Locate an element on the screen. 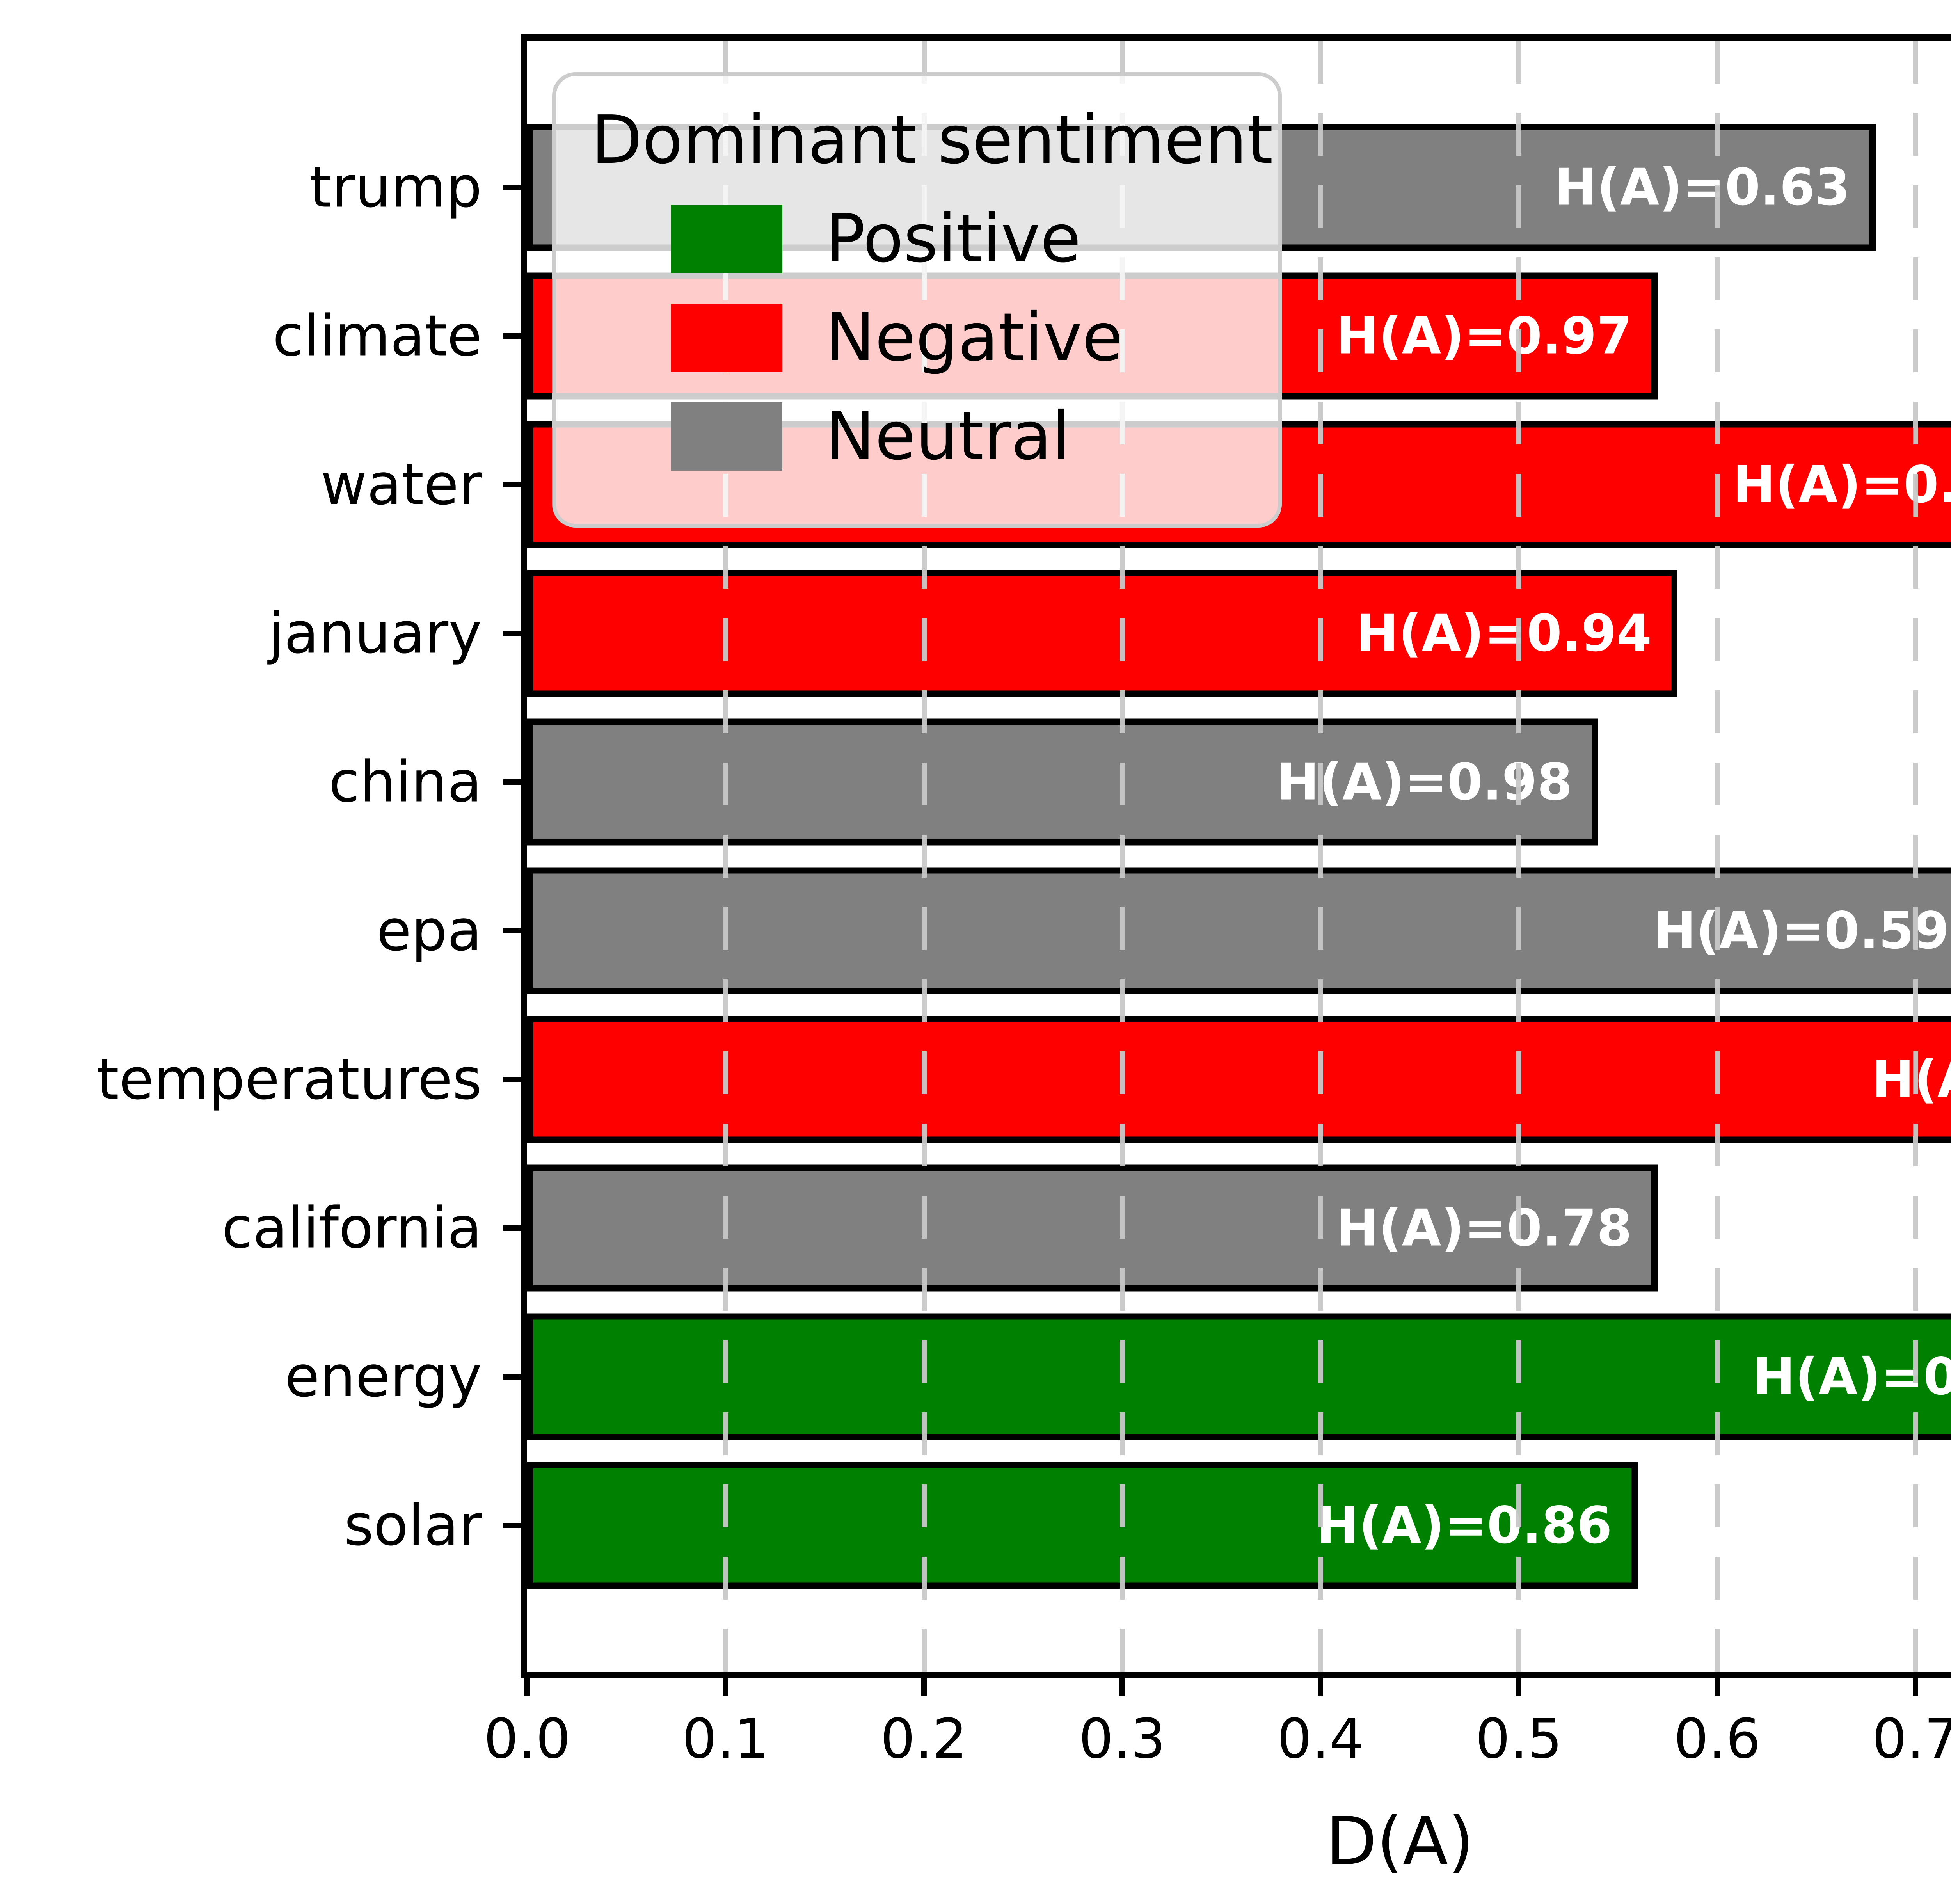 Image resolution: width=1951 pixels, height=1904 pixels. bar-row: H(A)=0.94 is located at coordinates (1239, 633).